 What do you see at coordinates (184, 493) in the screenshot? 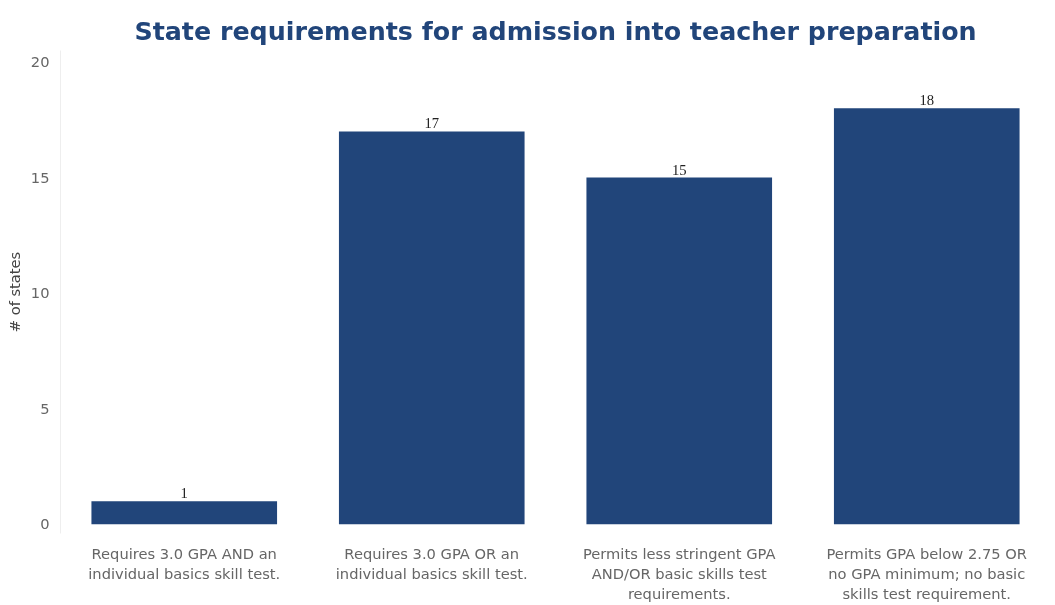
I see `data-label: 1` at bounding box center [184, 493].